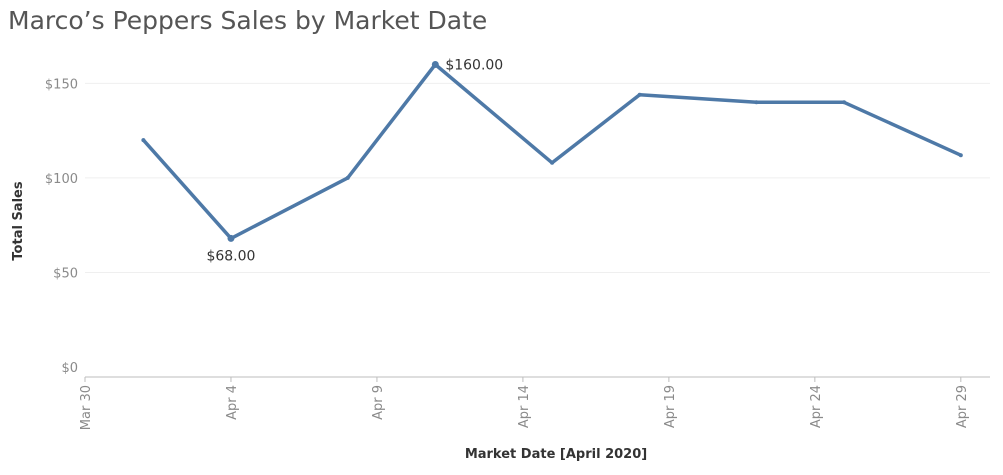  I want to click on x-tick-label: Apr 19, so click(670, 406).